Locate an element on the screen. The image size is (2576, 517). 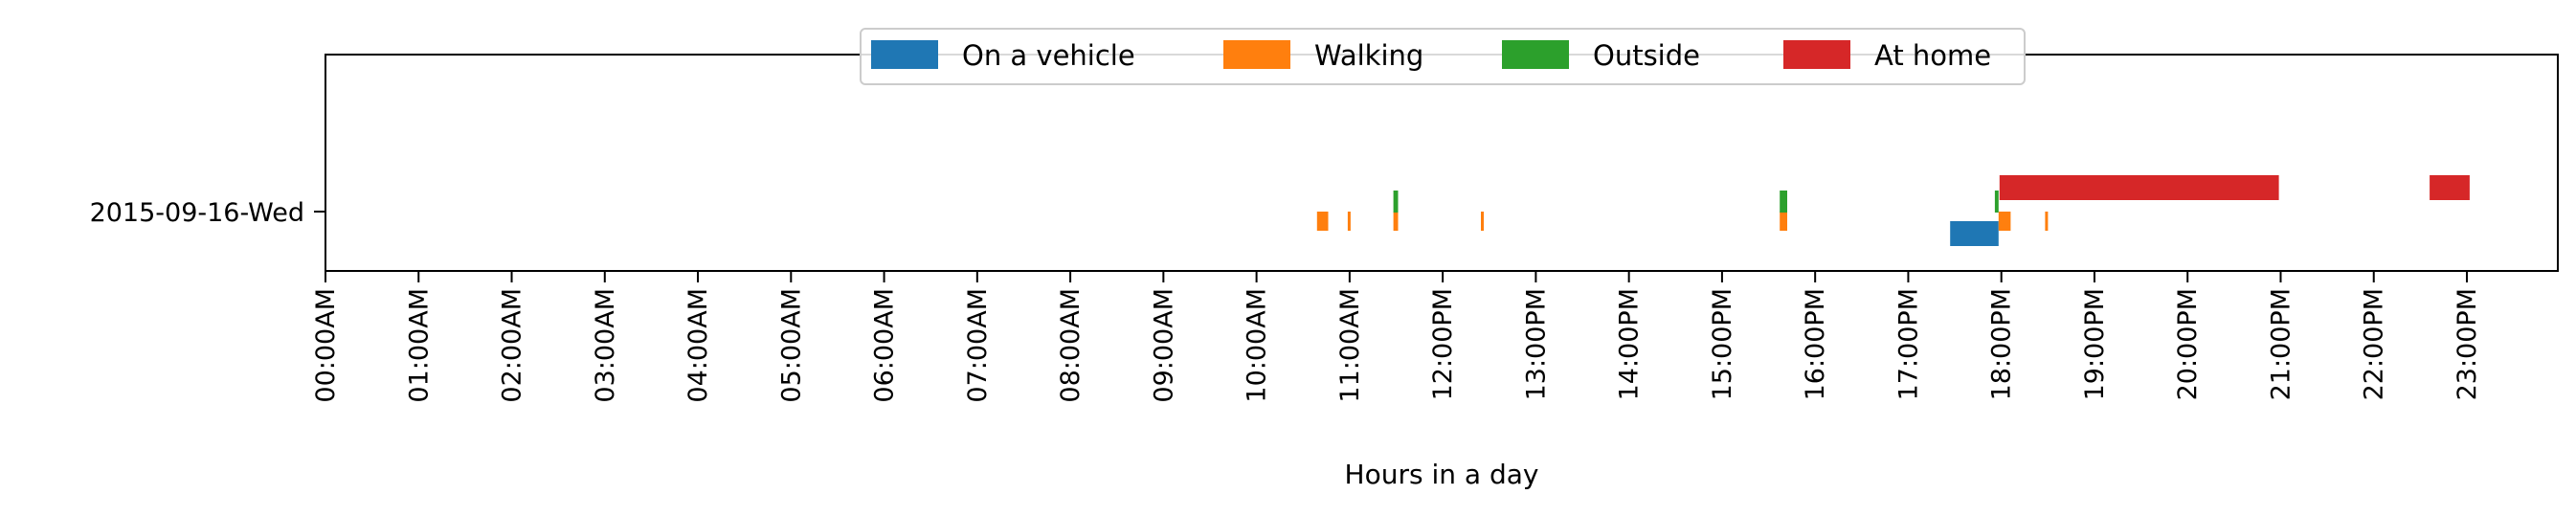
x-tick-label-16: 16:00PM is located at coordinates (1816, 344).